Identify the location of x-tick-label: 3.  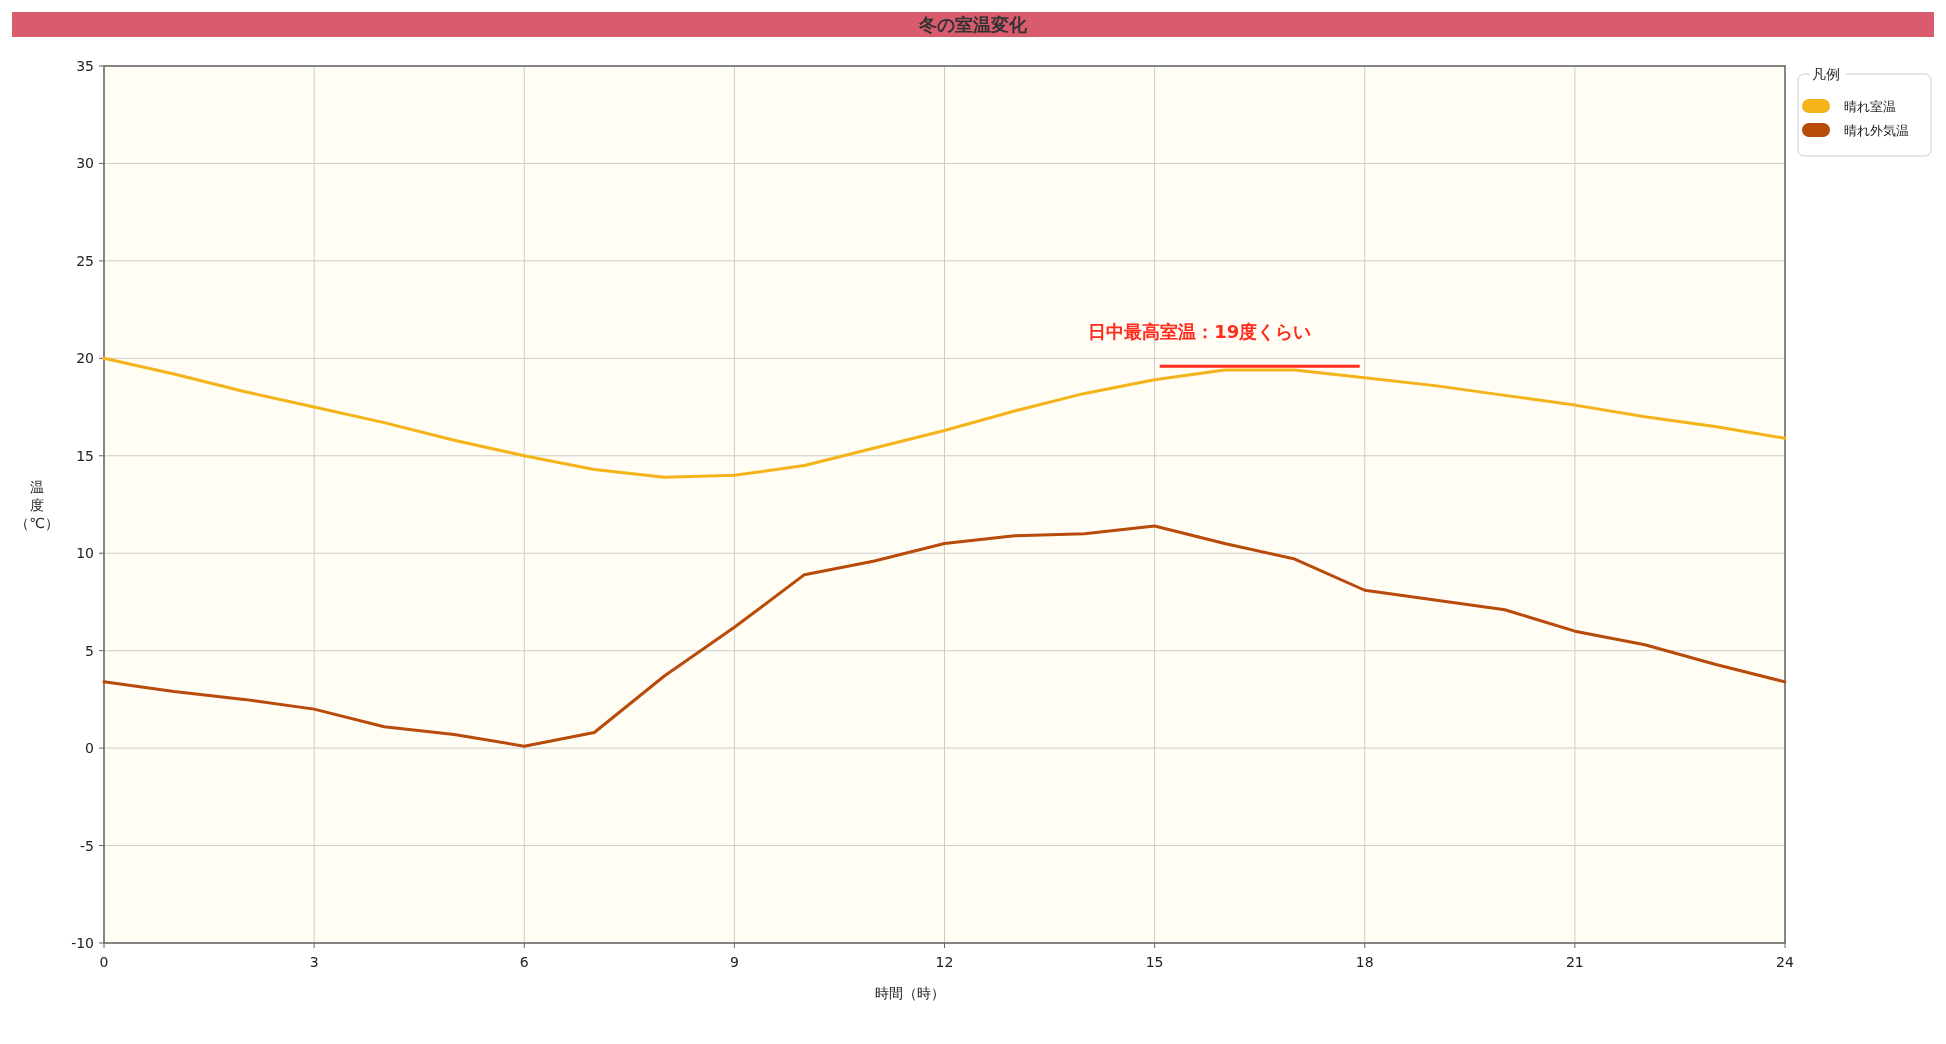
(314, 962).